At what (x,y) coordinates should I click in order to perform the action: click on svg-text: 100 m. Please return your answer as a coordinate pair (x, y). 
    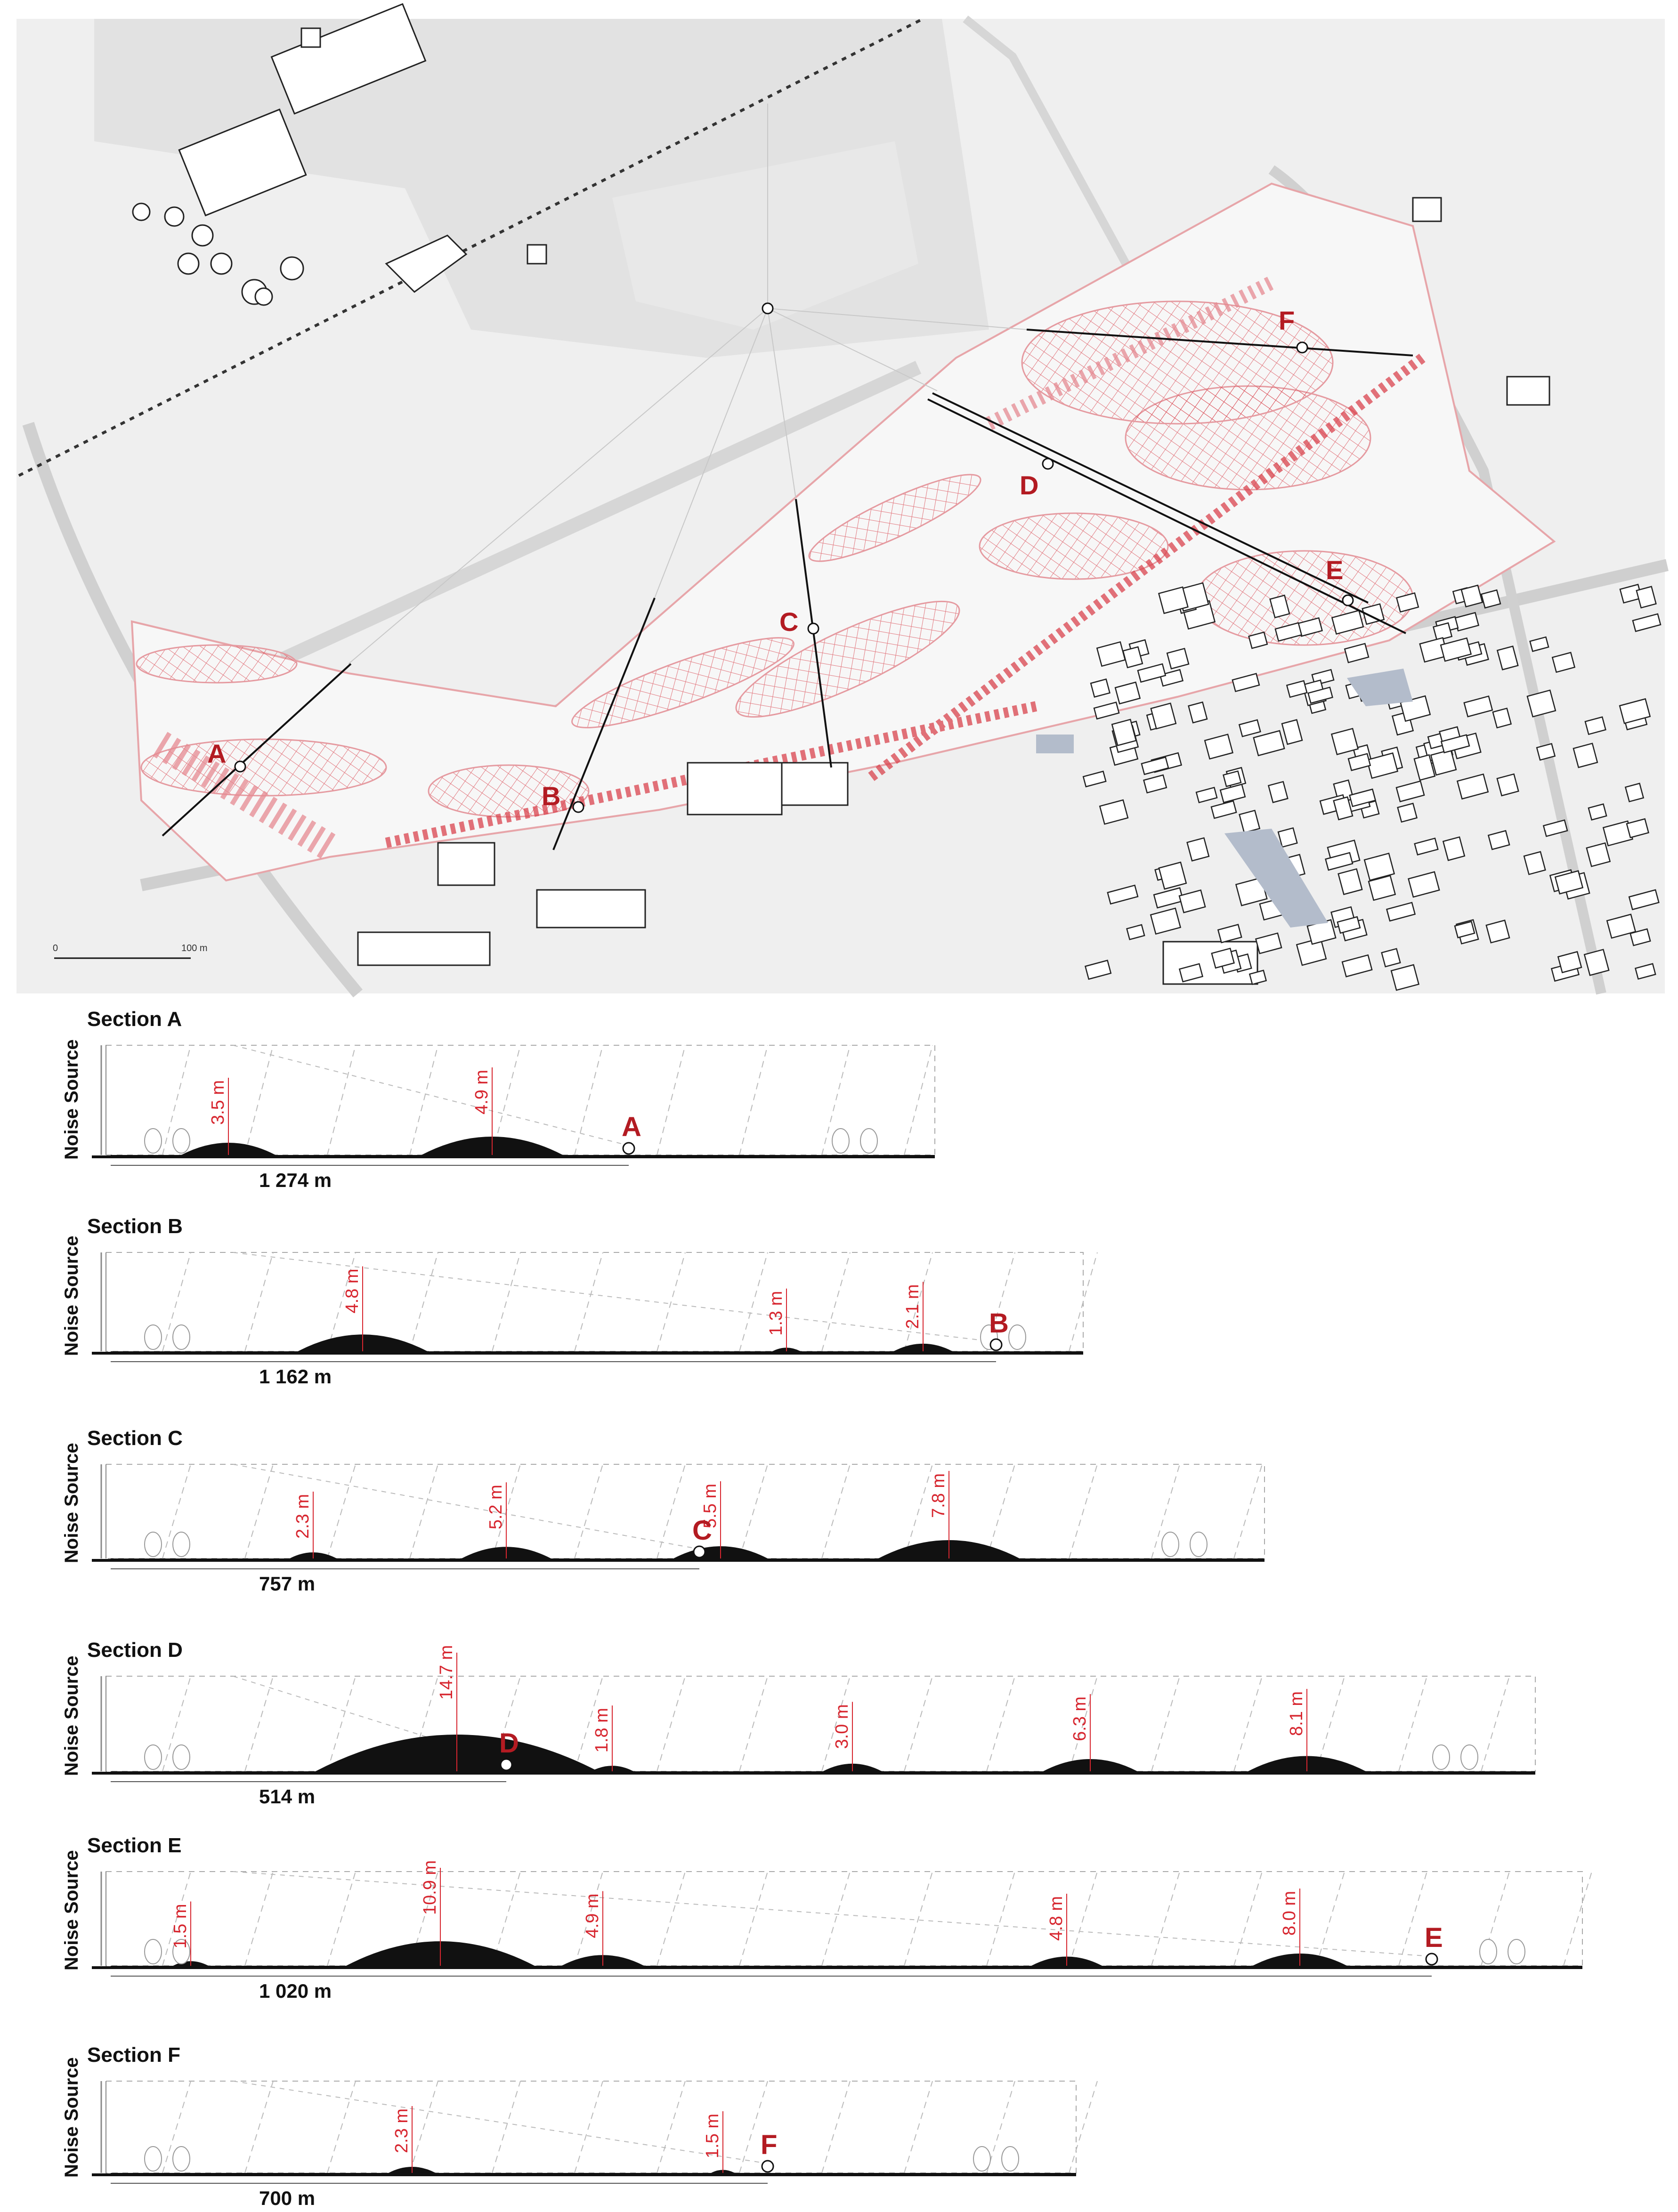
    Looking at the image, I should click on (194, 948).